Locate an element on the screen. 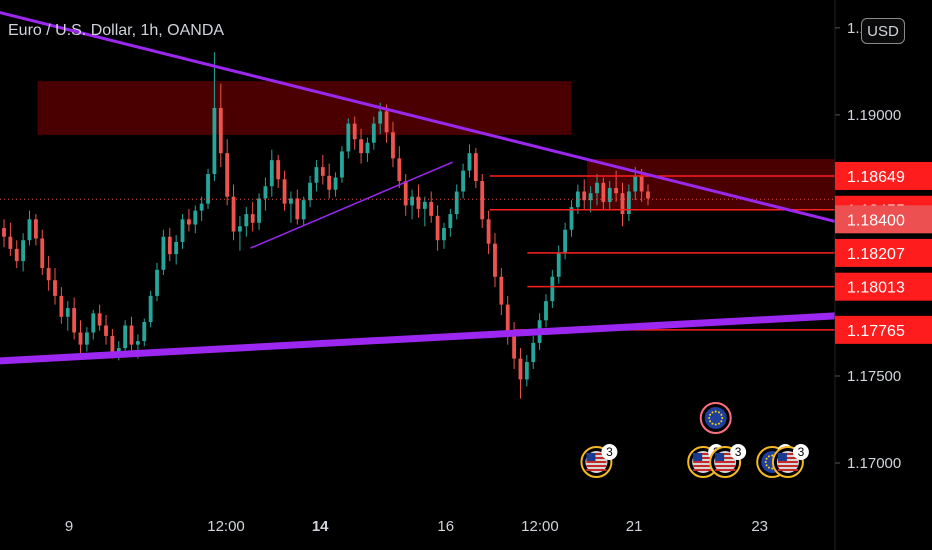 The image size is (932, 550). us-canton is located at coordinates (698, 457).